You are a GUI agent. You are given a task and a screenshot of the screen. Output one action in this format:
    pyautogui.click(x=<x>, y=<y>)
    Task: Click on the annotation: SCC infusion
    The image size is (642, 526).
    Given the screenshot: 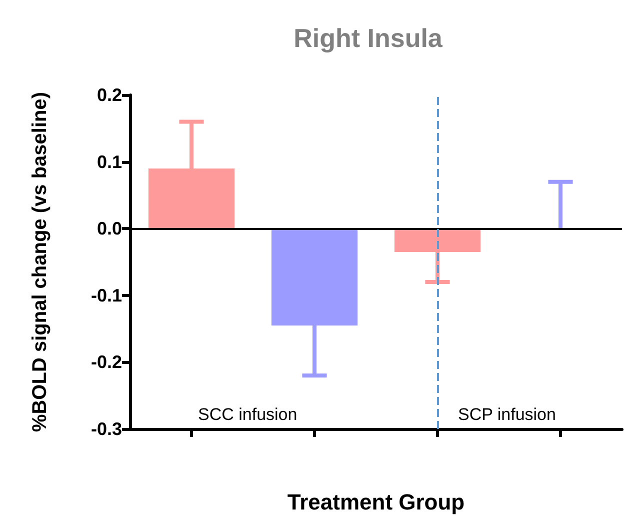 What is the action you would take?
    pyautogui.click(x=248, y=414)
    